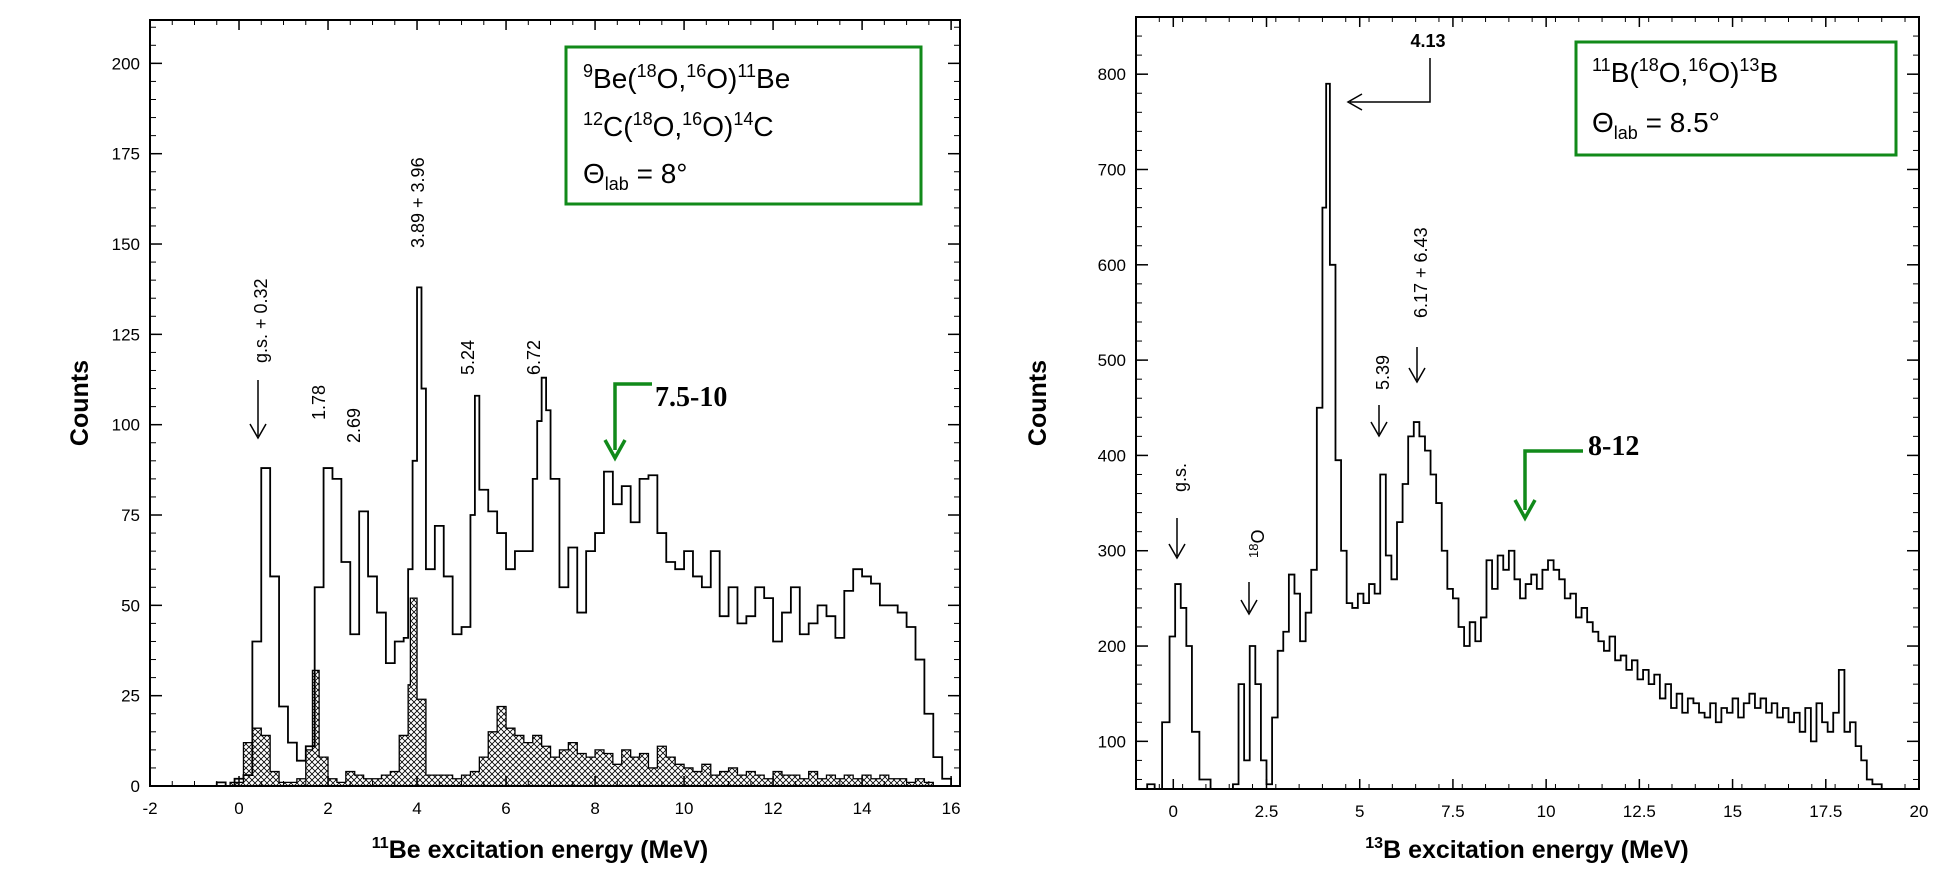 This screenshot has height=873, width=1946. What do you see at coordinates (551, 692) in the screenshot?
I see `left-hatched-histogram` at bounding box center [551, 692].